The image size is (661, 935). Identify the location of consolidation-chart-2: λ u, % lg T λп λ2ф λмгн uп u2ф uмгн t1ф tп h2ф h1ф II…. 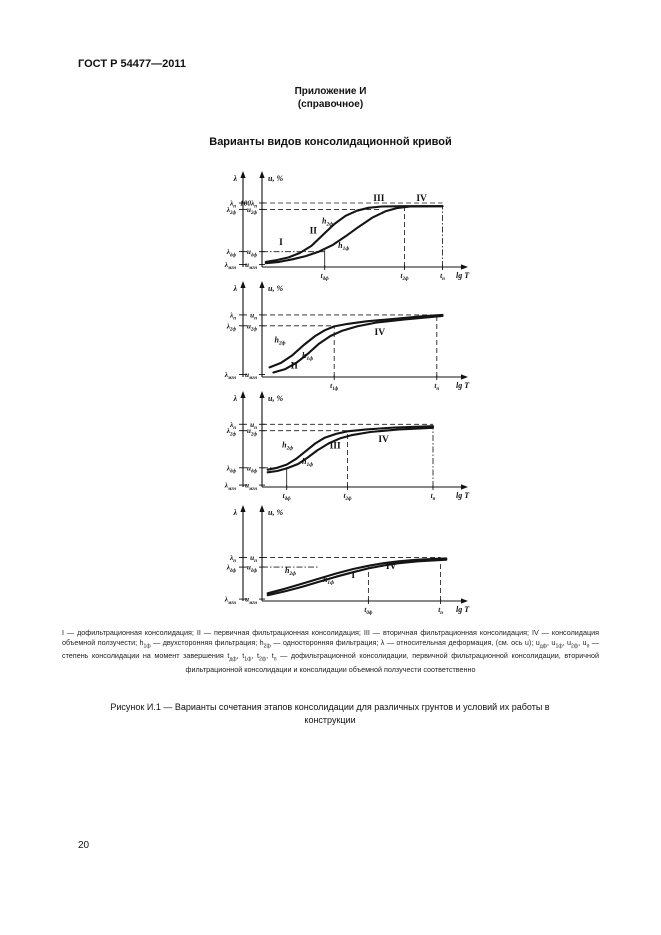
(330, 335).